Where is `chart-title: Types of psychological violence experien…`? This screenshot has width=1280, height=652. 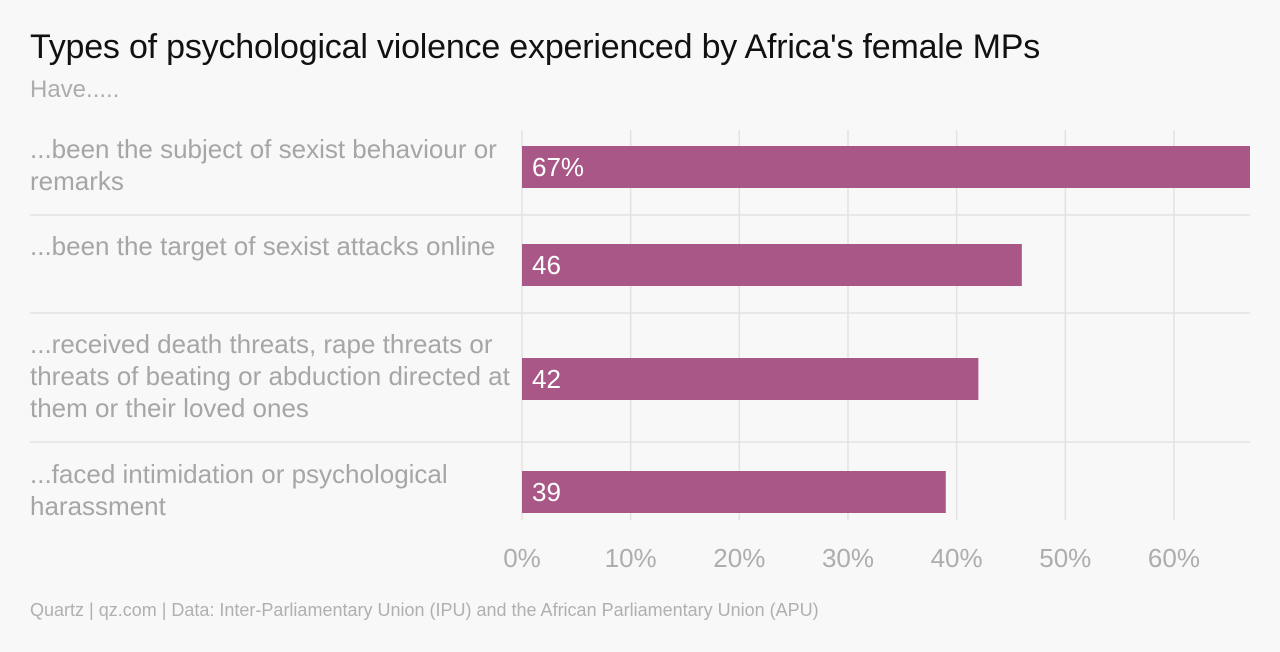 chart-title: Types of psychological violence experien… is located at coordinates (535, 47).